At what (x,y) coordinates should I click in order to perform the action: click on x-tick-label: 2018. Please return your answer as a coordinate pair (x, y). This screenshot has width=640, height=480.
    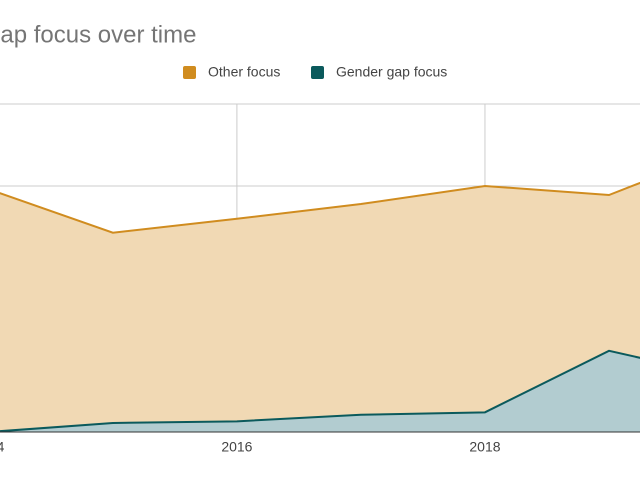
    Looking at the image, I should click on (484, 447).